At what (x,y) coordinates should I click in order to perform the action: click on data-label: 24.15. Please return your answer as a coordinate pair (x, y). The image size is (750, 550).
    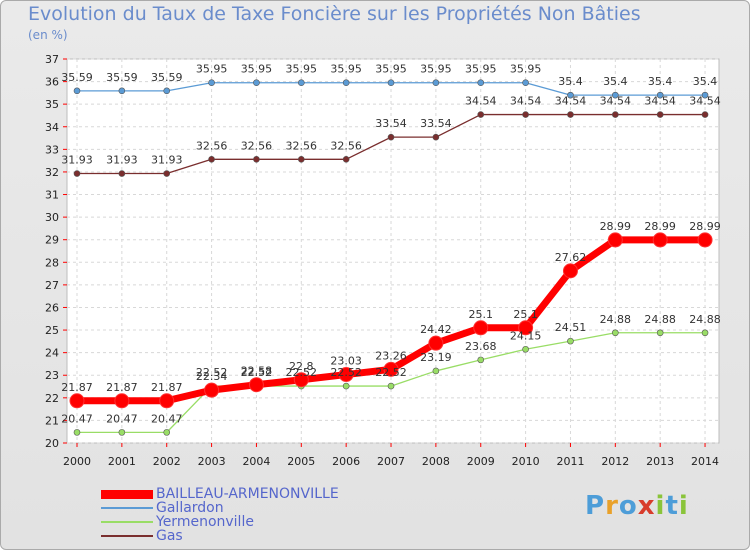
    Looking at the image, I should click on (526, 335).